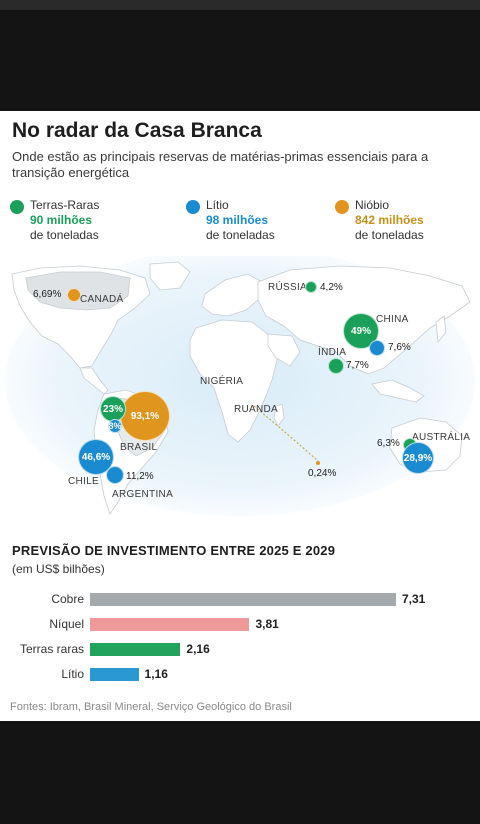  Describe the element at coordinates (288, 287) in the screenshot. I see `label-russia: RÚSSIA` at that location.